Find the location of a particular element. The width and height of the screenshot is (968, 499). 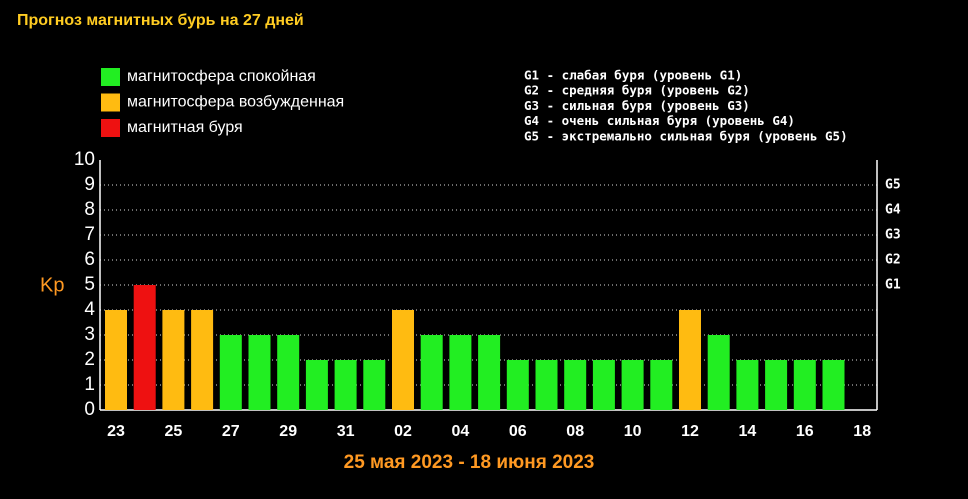

x-tick-label: 31 is located at coordinates (346, 431).